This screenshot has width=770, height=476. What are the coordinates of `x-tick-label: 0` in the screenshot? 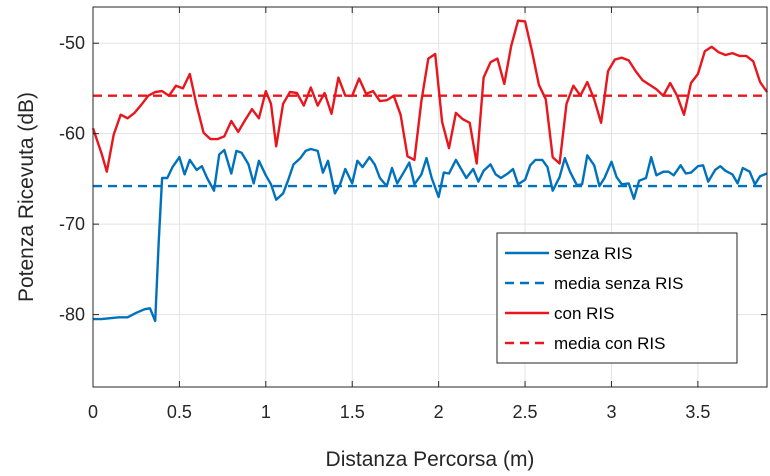 It's located at (93, 412).